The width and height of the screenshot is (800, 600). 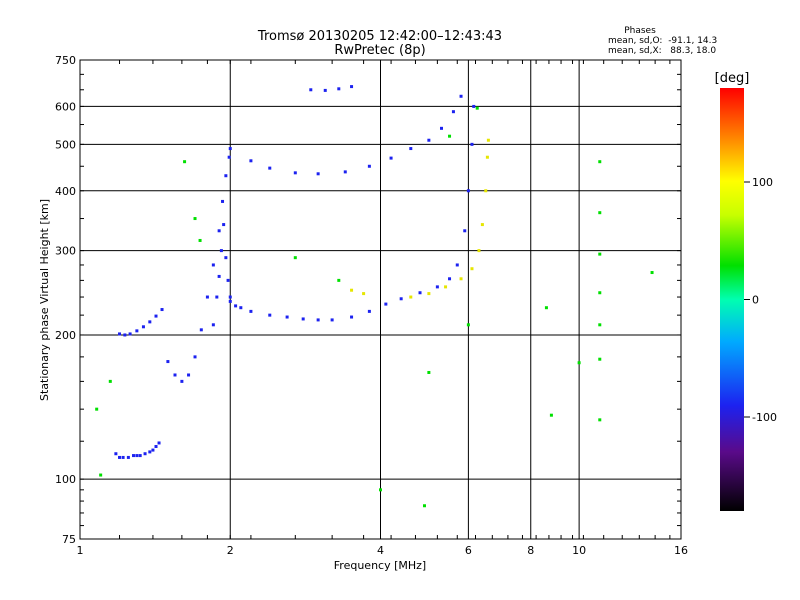 I want to click on x-tick-label: 8, so click(x=530, y=550).